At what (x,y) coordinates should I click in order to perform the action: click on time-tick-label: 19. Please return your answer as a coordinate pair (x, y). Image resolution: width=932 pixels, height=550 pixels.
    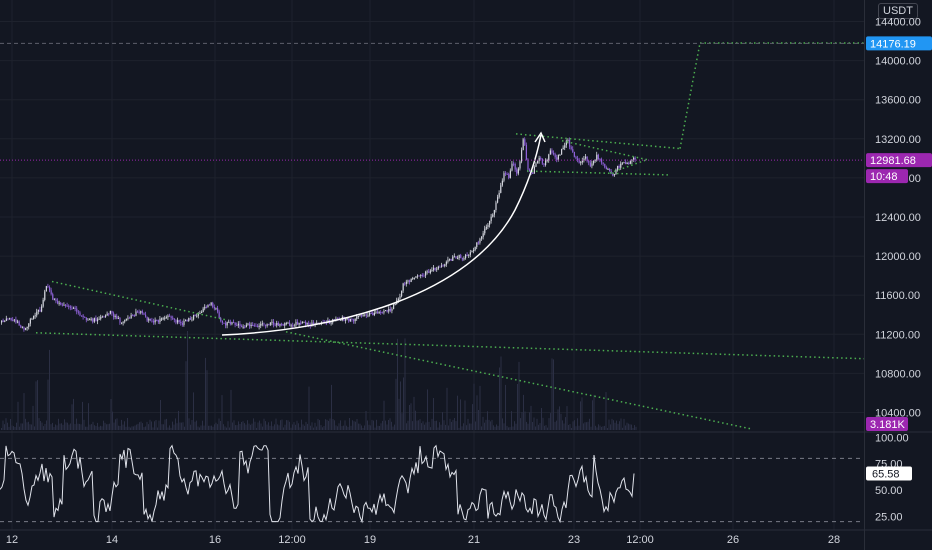
    Looking at the image, I should click on (370, 540).